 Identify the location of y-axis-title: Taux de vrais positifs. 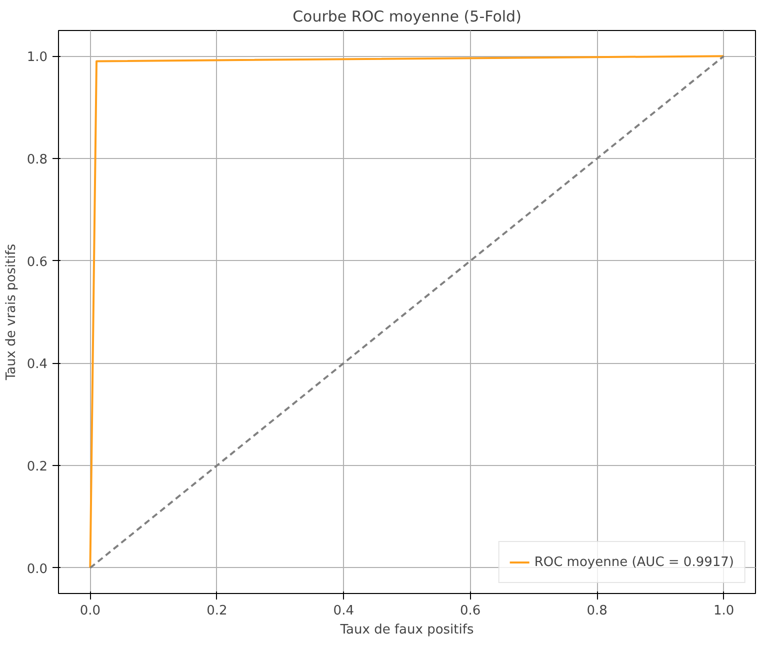
(11, 313).